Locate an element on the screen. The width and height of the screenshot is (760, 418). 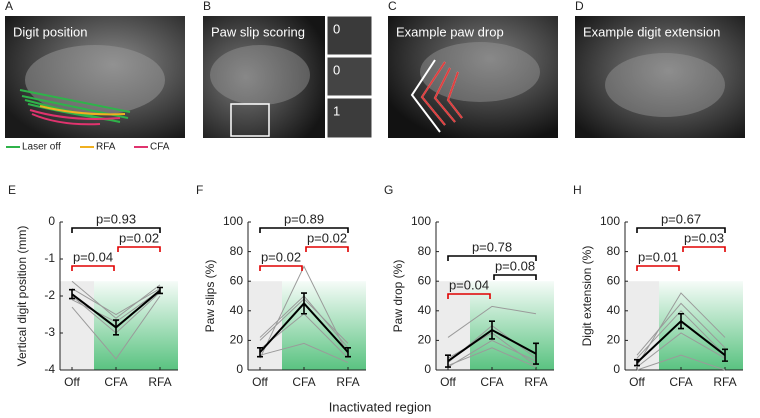
legend-label: CFA is located at coordinates (160, 147).